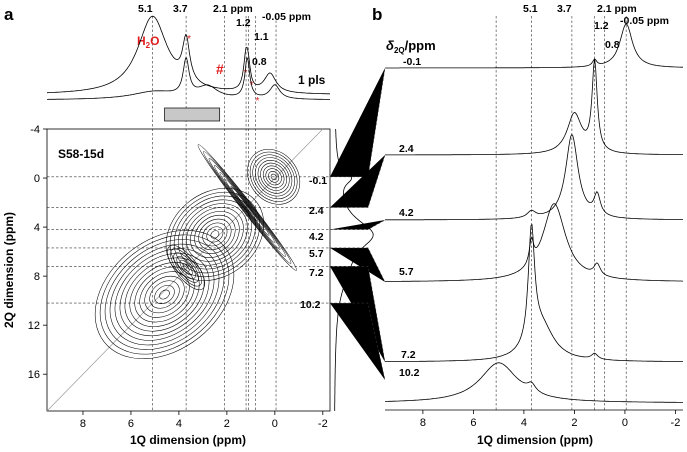 This screenshot has width=687, height=452. Describe the element at coordinates (35, 130) in the screenshot. I see `a-ytick-label-0: -4` at that location.